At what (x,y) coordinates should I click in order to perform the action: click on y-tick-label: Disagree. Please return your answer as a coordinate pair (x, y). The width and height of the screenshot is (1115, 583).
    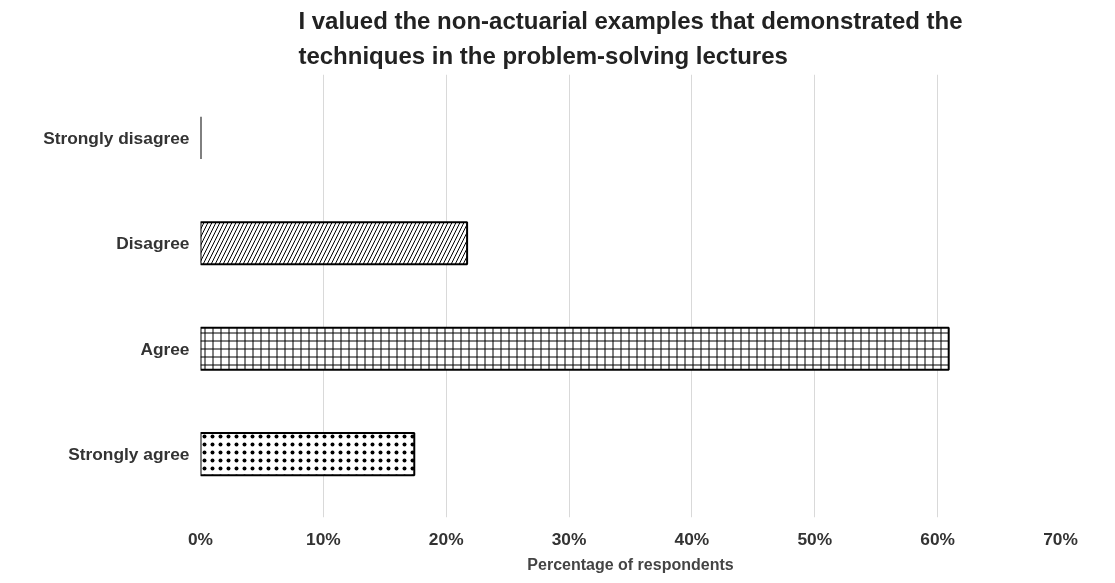
    Looking at the image, I should click on (153, 243).